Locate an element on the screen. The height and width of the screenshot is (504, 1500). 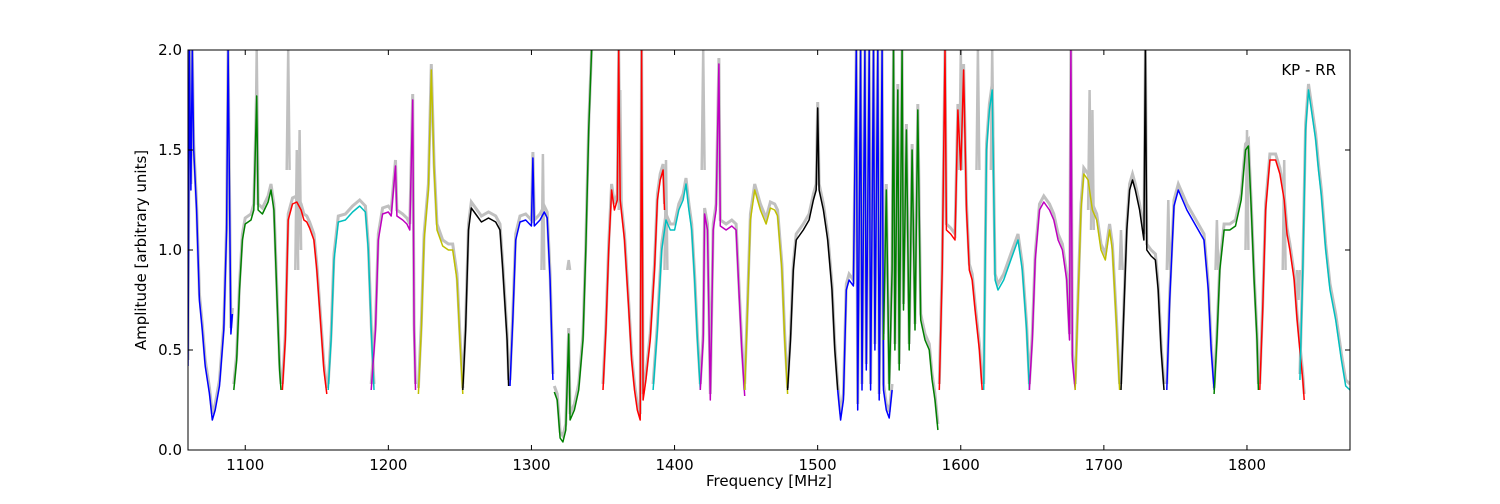
x-tick-label: 1100 is located at coordinates (245, 465).